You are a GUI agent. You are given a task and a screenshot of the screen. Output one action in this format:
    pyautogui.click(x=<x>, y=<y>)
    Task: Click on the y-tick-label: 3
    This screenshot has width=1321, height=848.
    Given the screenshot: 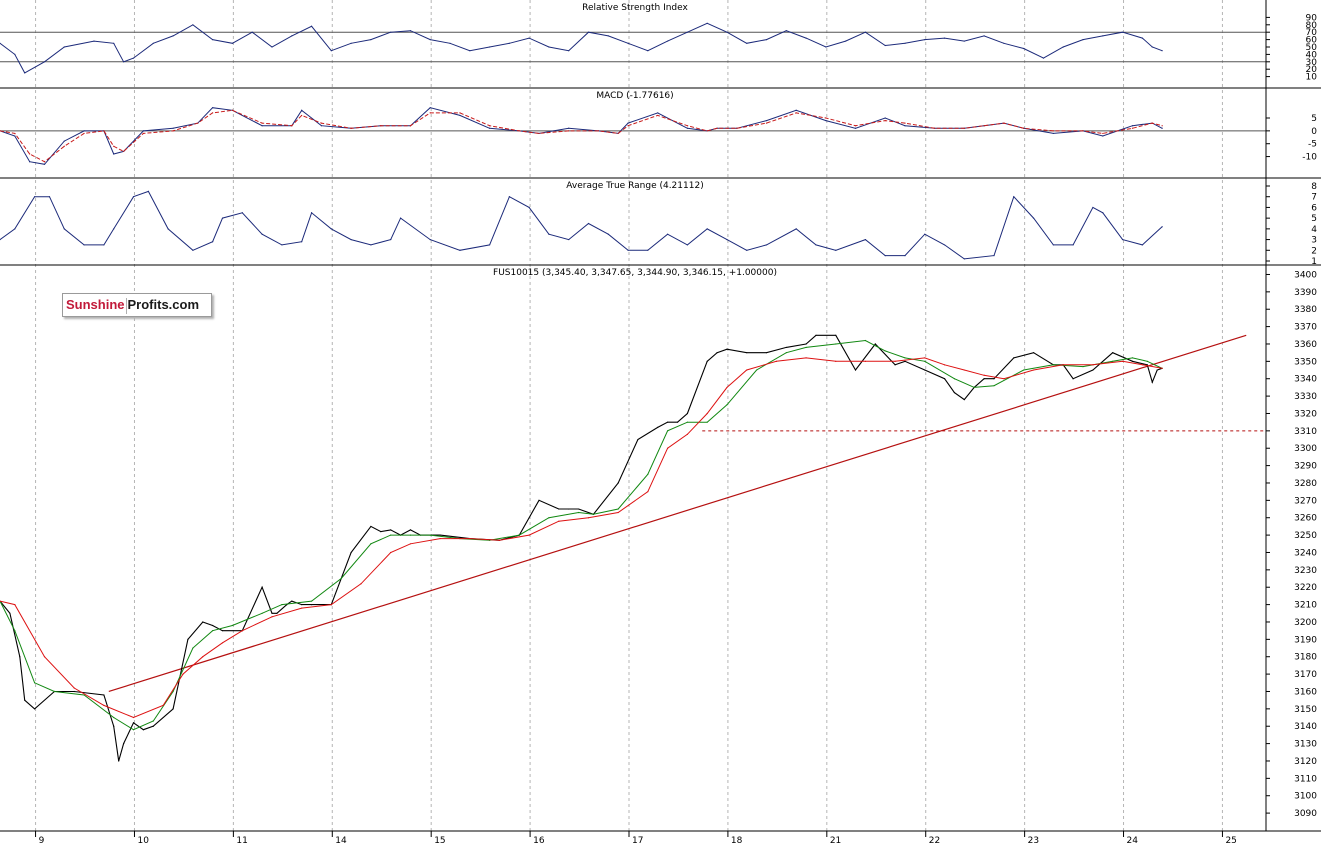 What is the action you would take?
    pyautogui.click(x=1314, y=241)
    